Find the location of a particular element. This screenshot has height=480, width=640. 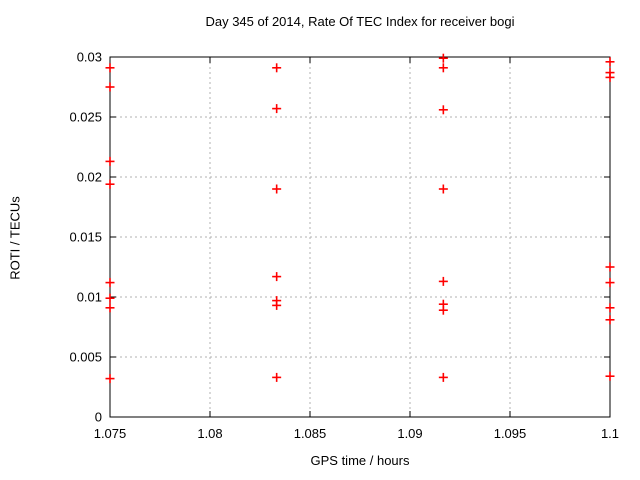

y-tick-label: 0 is located at coordinates (98, 417).